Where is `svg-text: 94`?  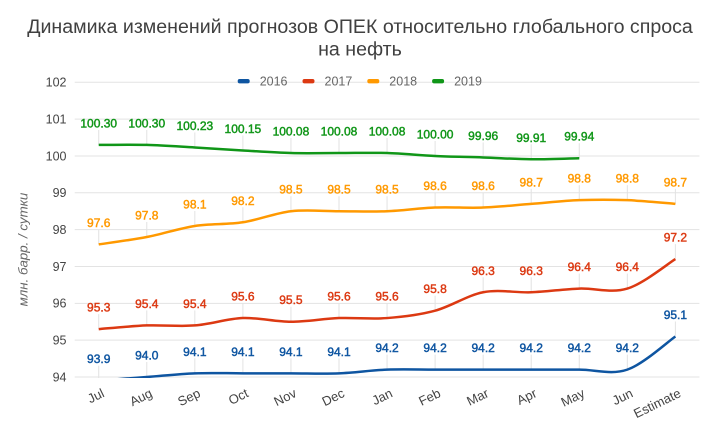 svg-text: 94 is located at coordinates (60, 377).